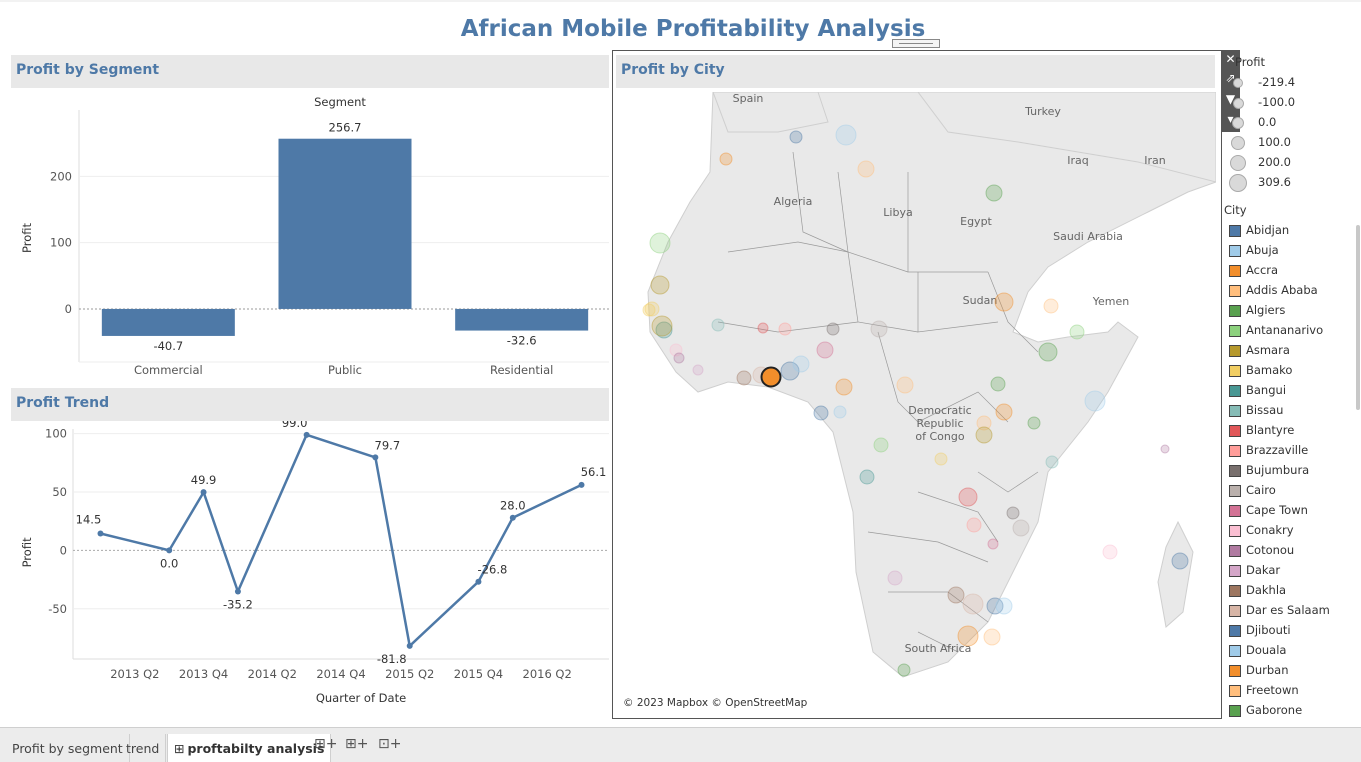  Describe the element at coordinates (1292, 103) in the screenshot. I see `profit-size-legend-item: -100.0` at that location.